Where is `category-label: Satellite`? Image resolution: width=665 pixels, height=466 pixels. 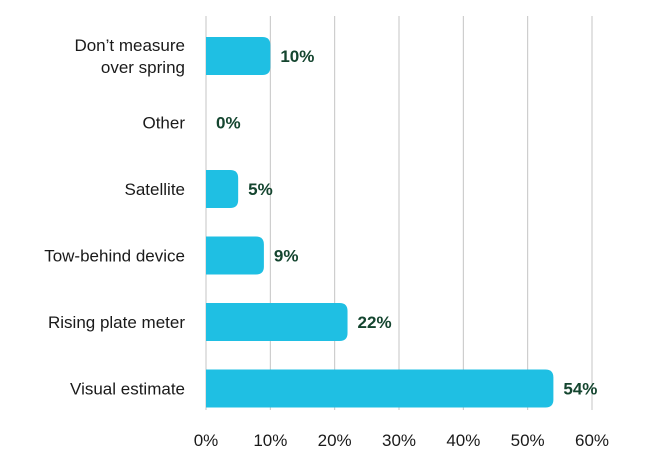 category-label: Satellite is located at coordinates (155, 189).